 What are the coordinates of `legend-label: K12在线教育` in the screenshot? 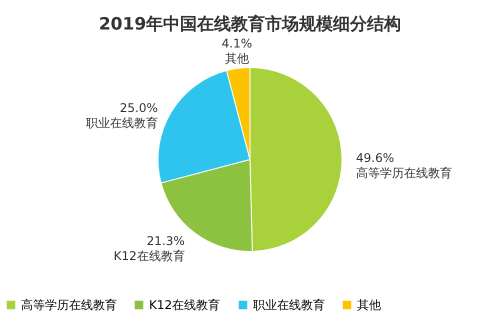 It's located at (184, 305).